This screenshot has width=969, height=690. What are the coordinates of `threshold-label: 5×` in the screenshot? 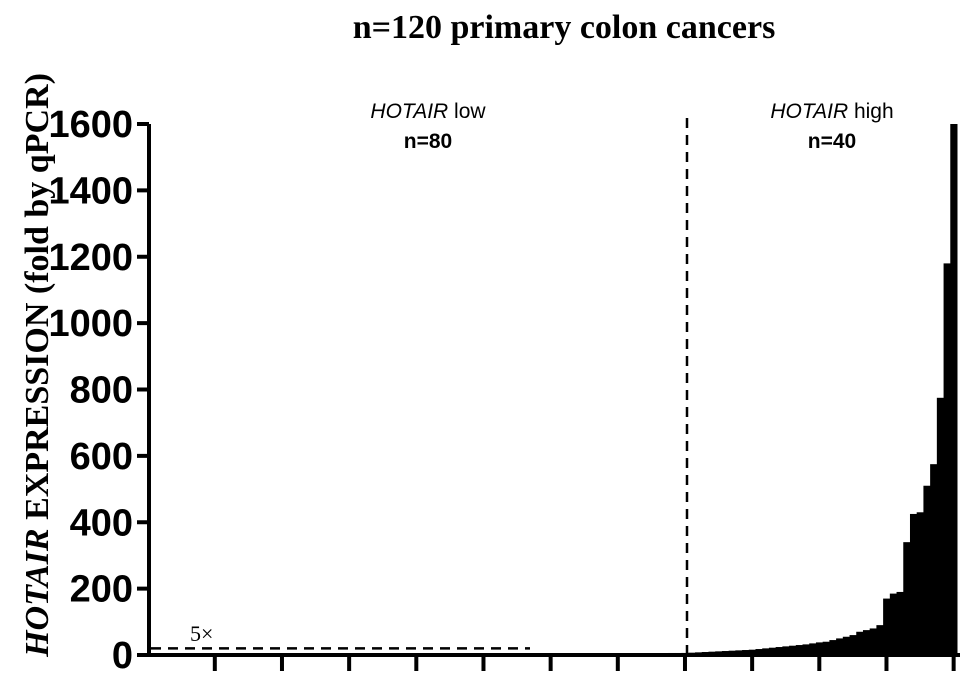 It's located at (201, 633).